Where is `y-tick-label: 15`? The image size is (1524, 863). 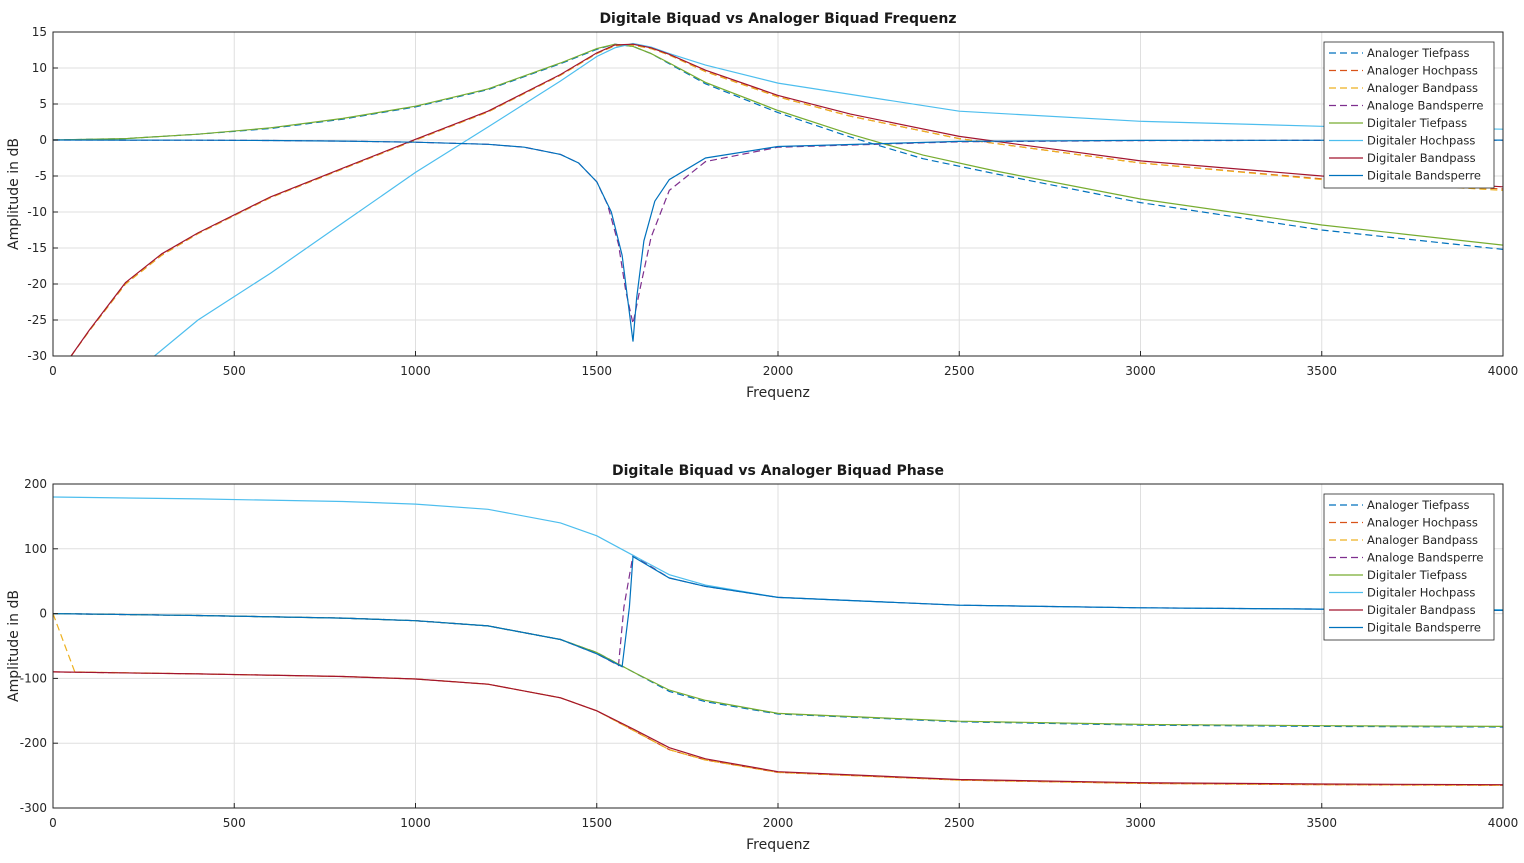 y-tick-label: 15 is located at coordinates (39, 32).